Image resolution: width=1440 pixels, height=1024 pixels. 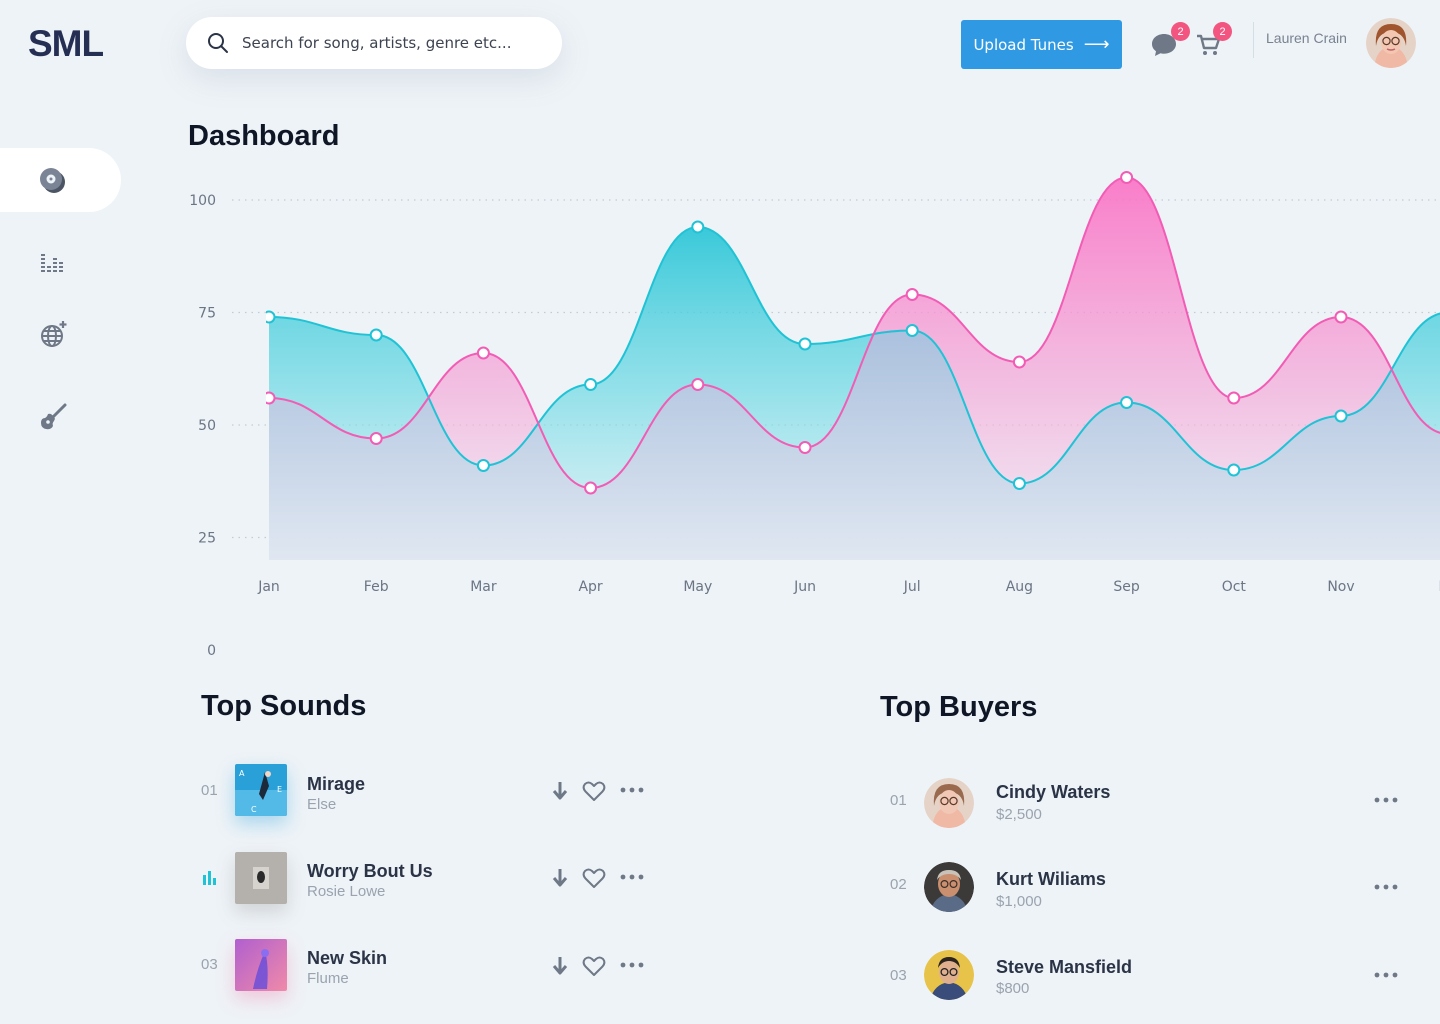 I want to click on sidebar-item-guitar, so click(x=53, y=417).